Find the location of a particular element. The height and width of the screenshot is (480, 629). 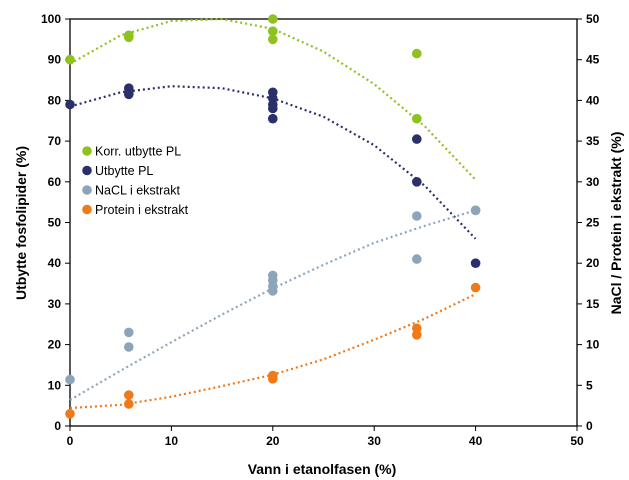

y-tick-label: 0 is located at coordinates (57, 426).